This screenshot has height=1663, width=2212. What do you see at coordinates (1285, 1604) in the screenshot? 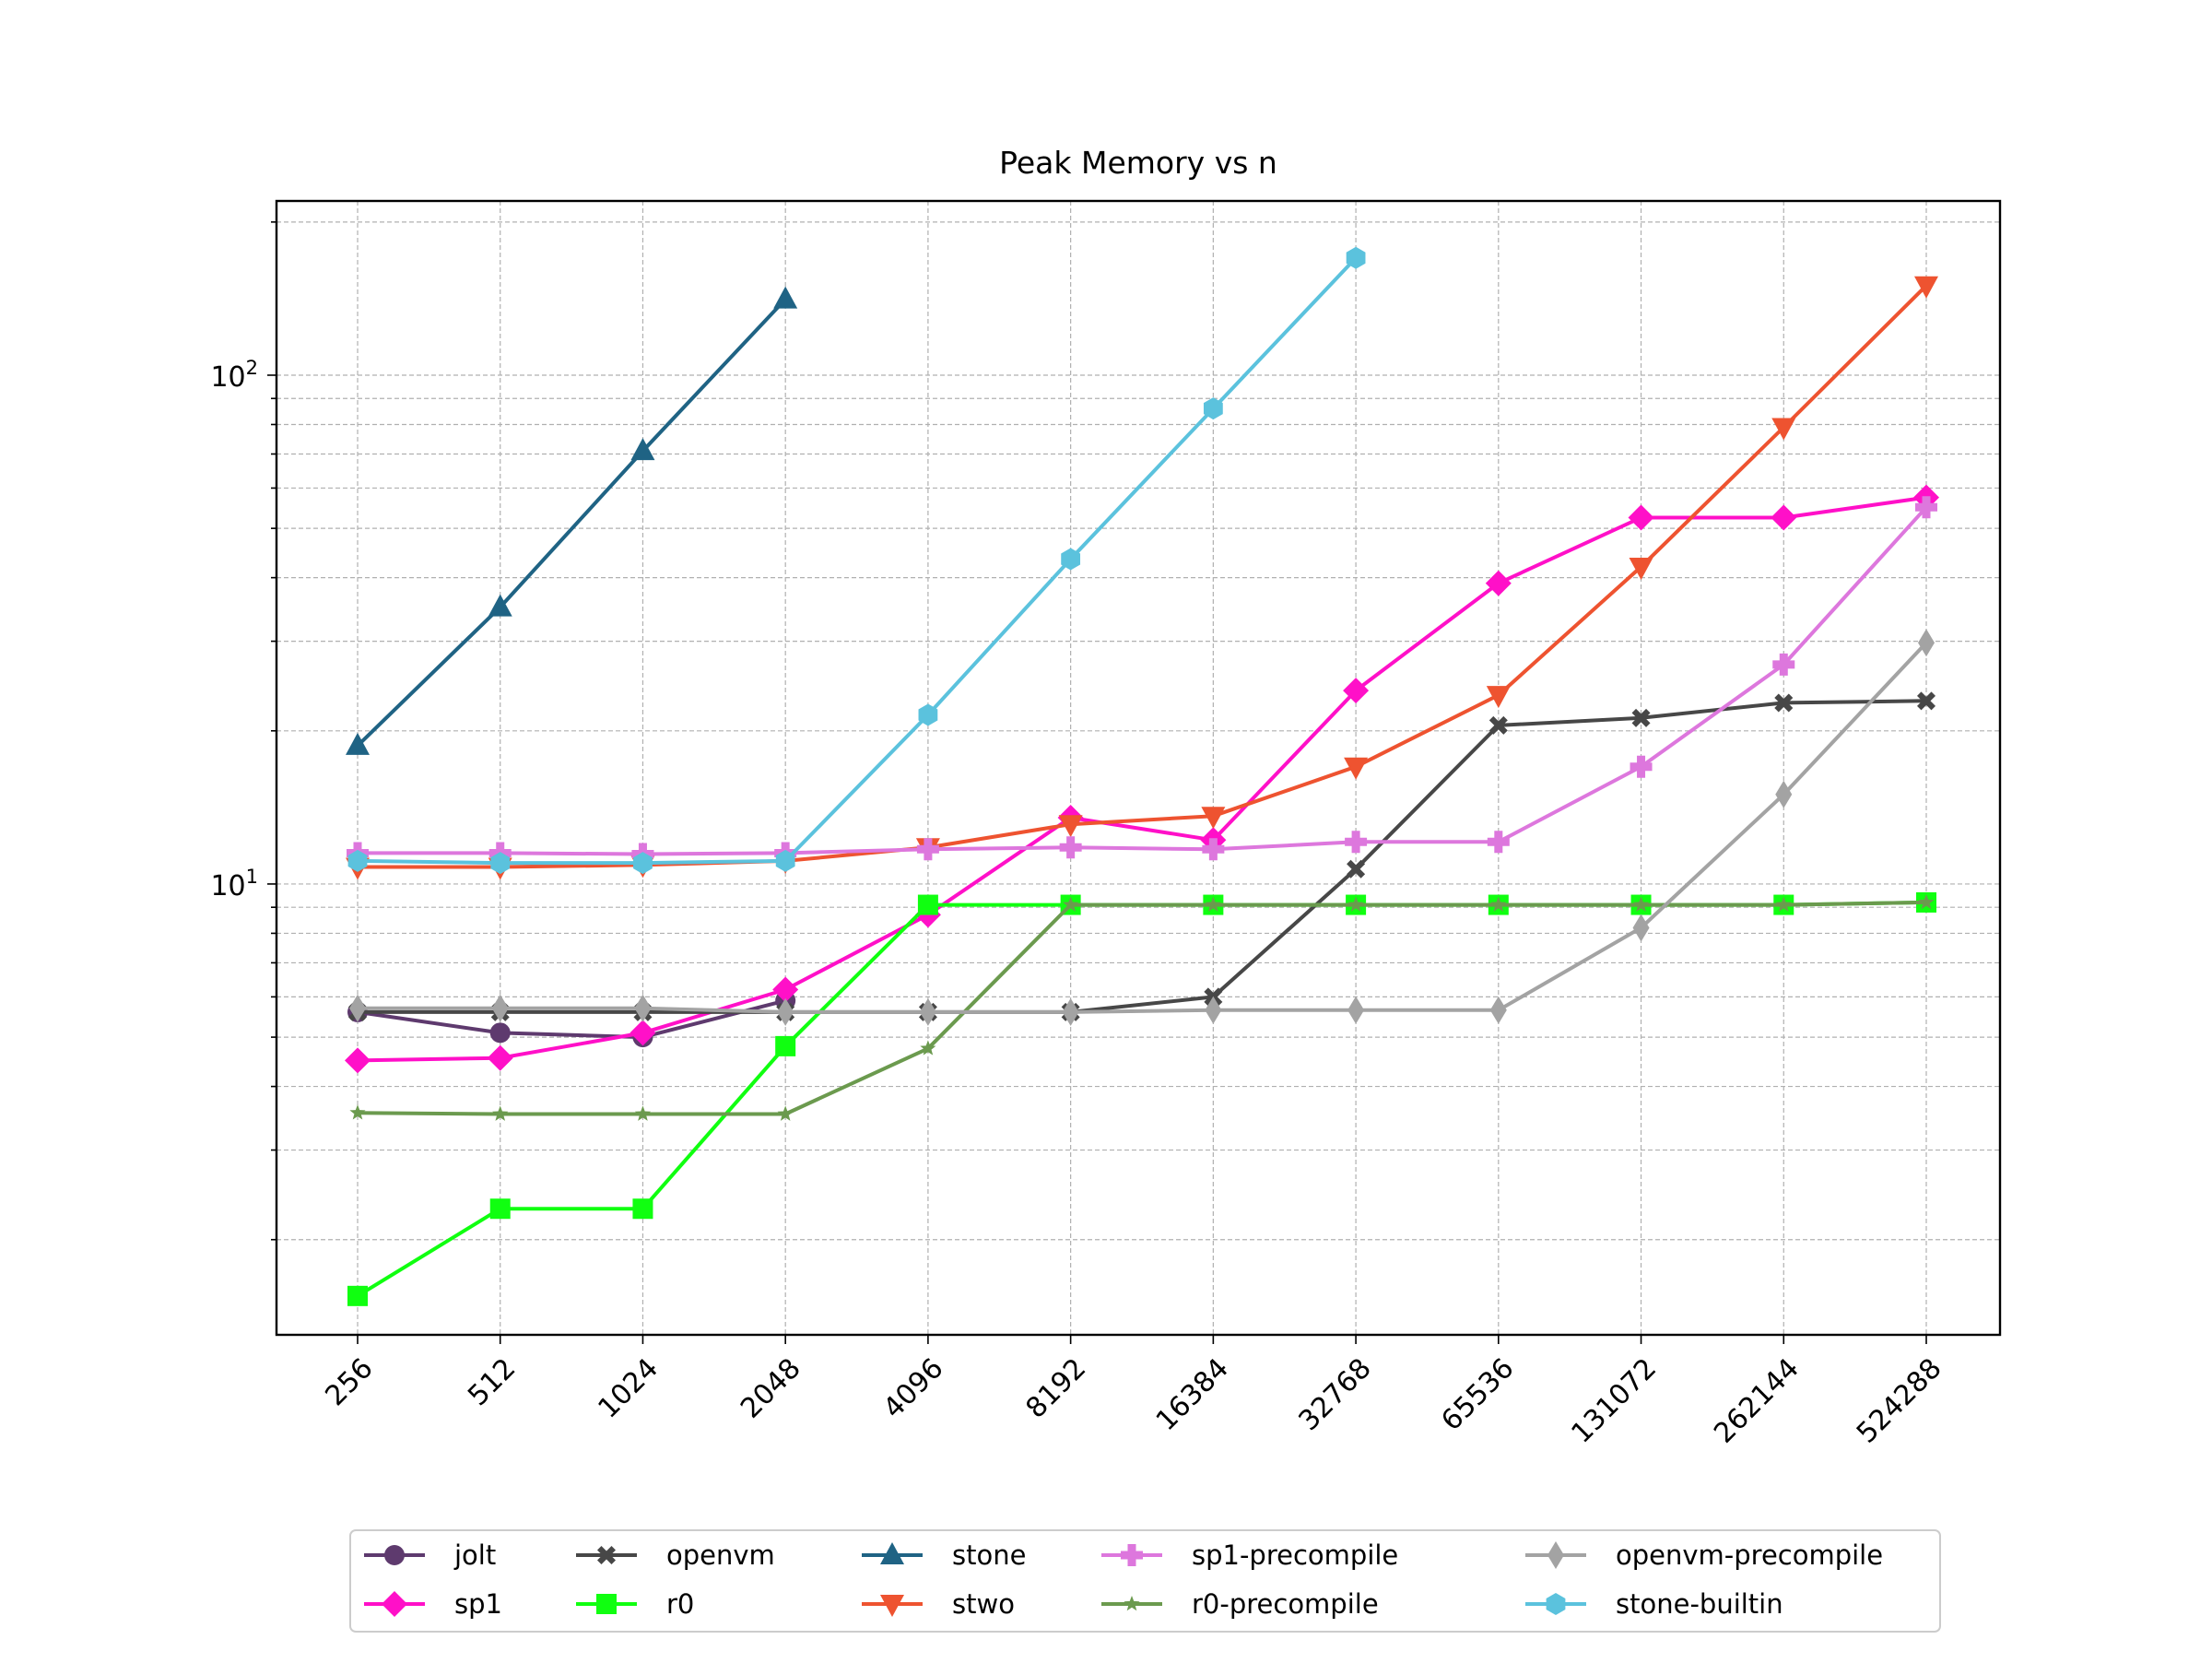
I see `legend-label: r0-precompile` at bounding box center [1285, 1604].